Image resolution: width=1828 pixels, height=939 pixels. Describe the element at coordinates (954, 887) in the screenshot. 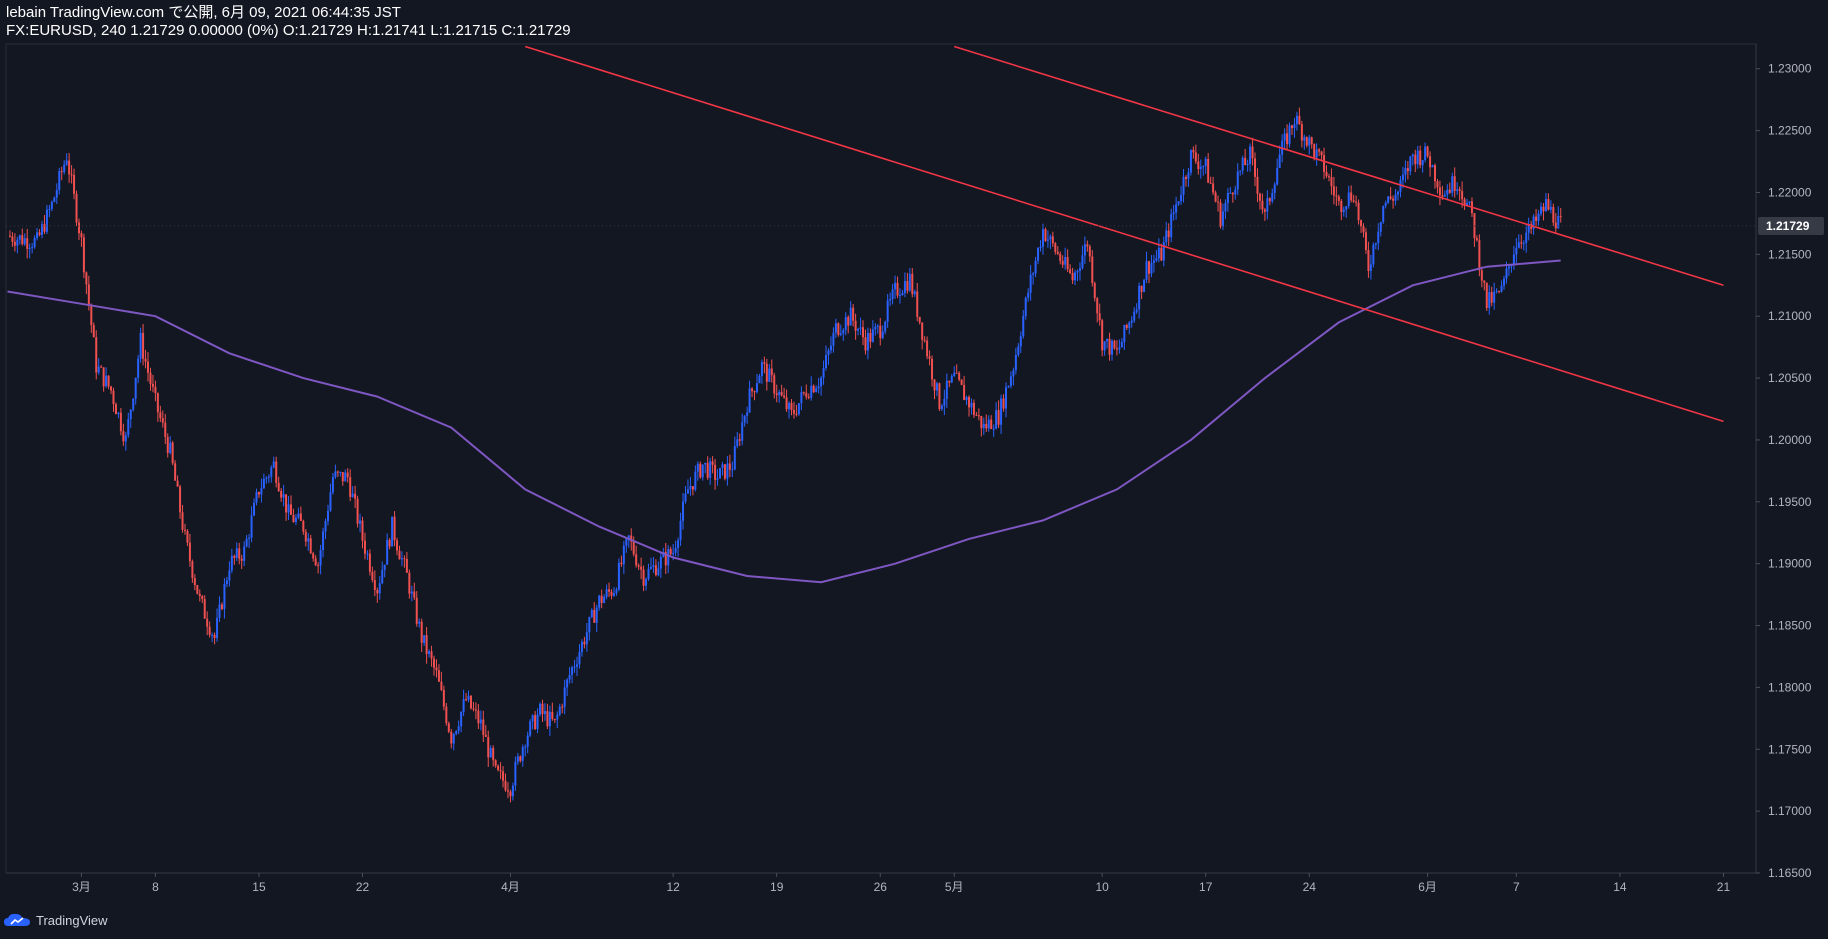

I see `x-tick-label: 5月` at that location.